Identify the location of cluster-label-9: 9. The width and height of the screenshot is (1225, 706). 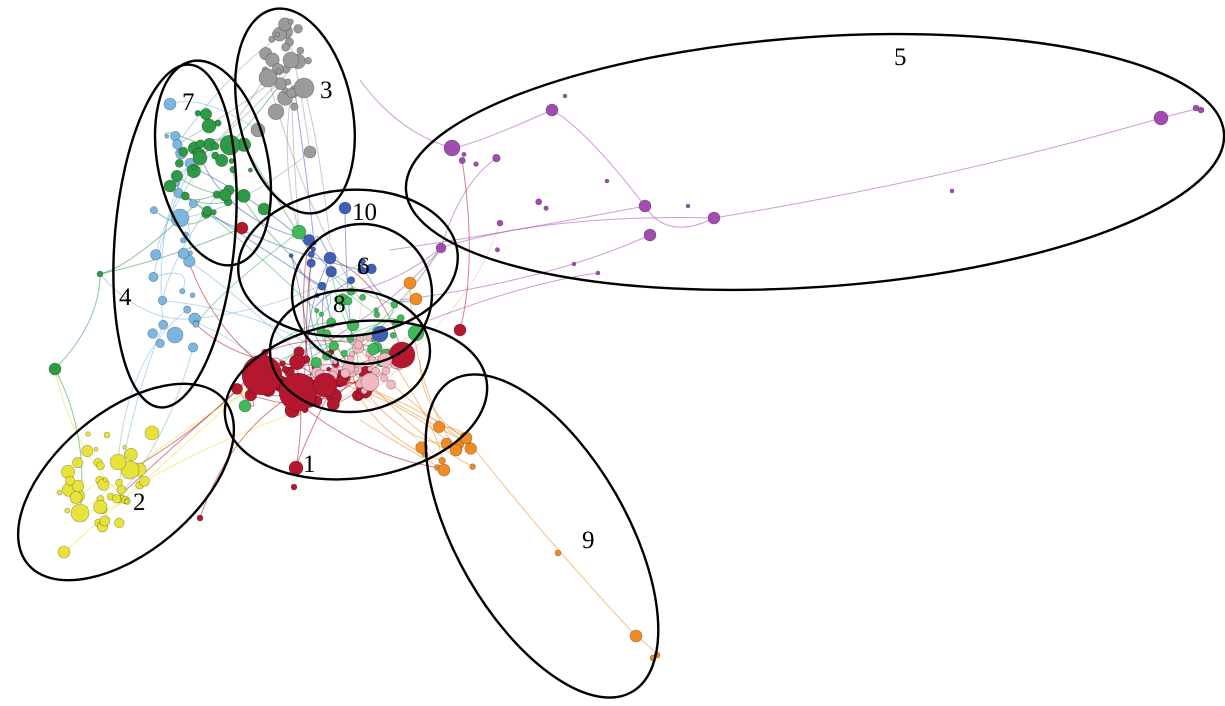
(588, 540).